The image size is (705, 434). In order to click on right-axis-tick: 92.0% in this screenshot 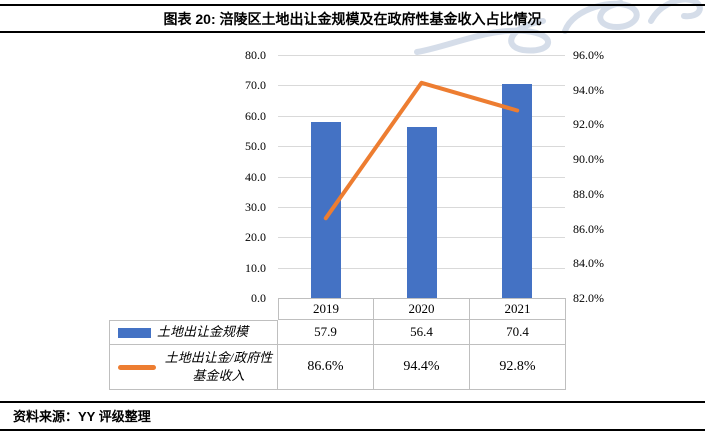, I will do `click(588, 124)`.